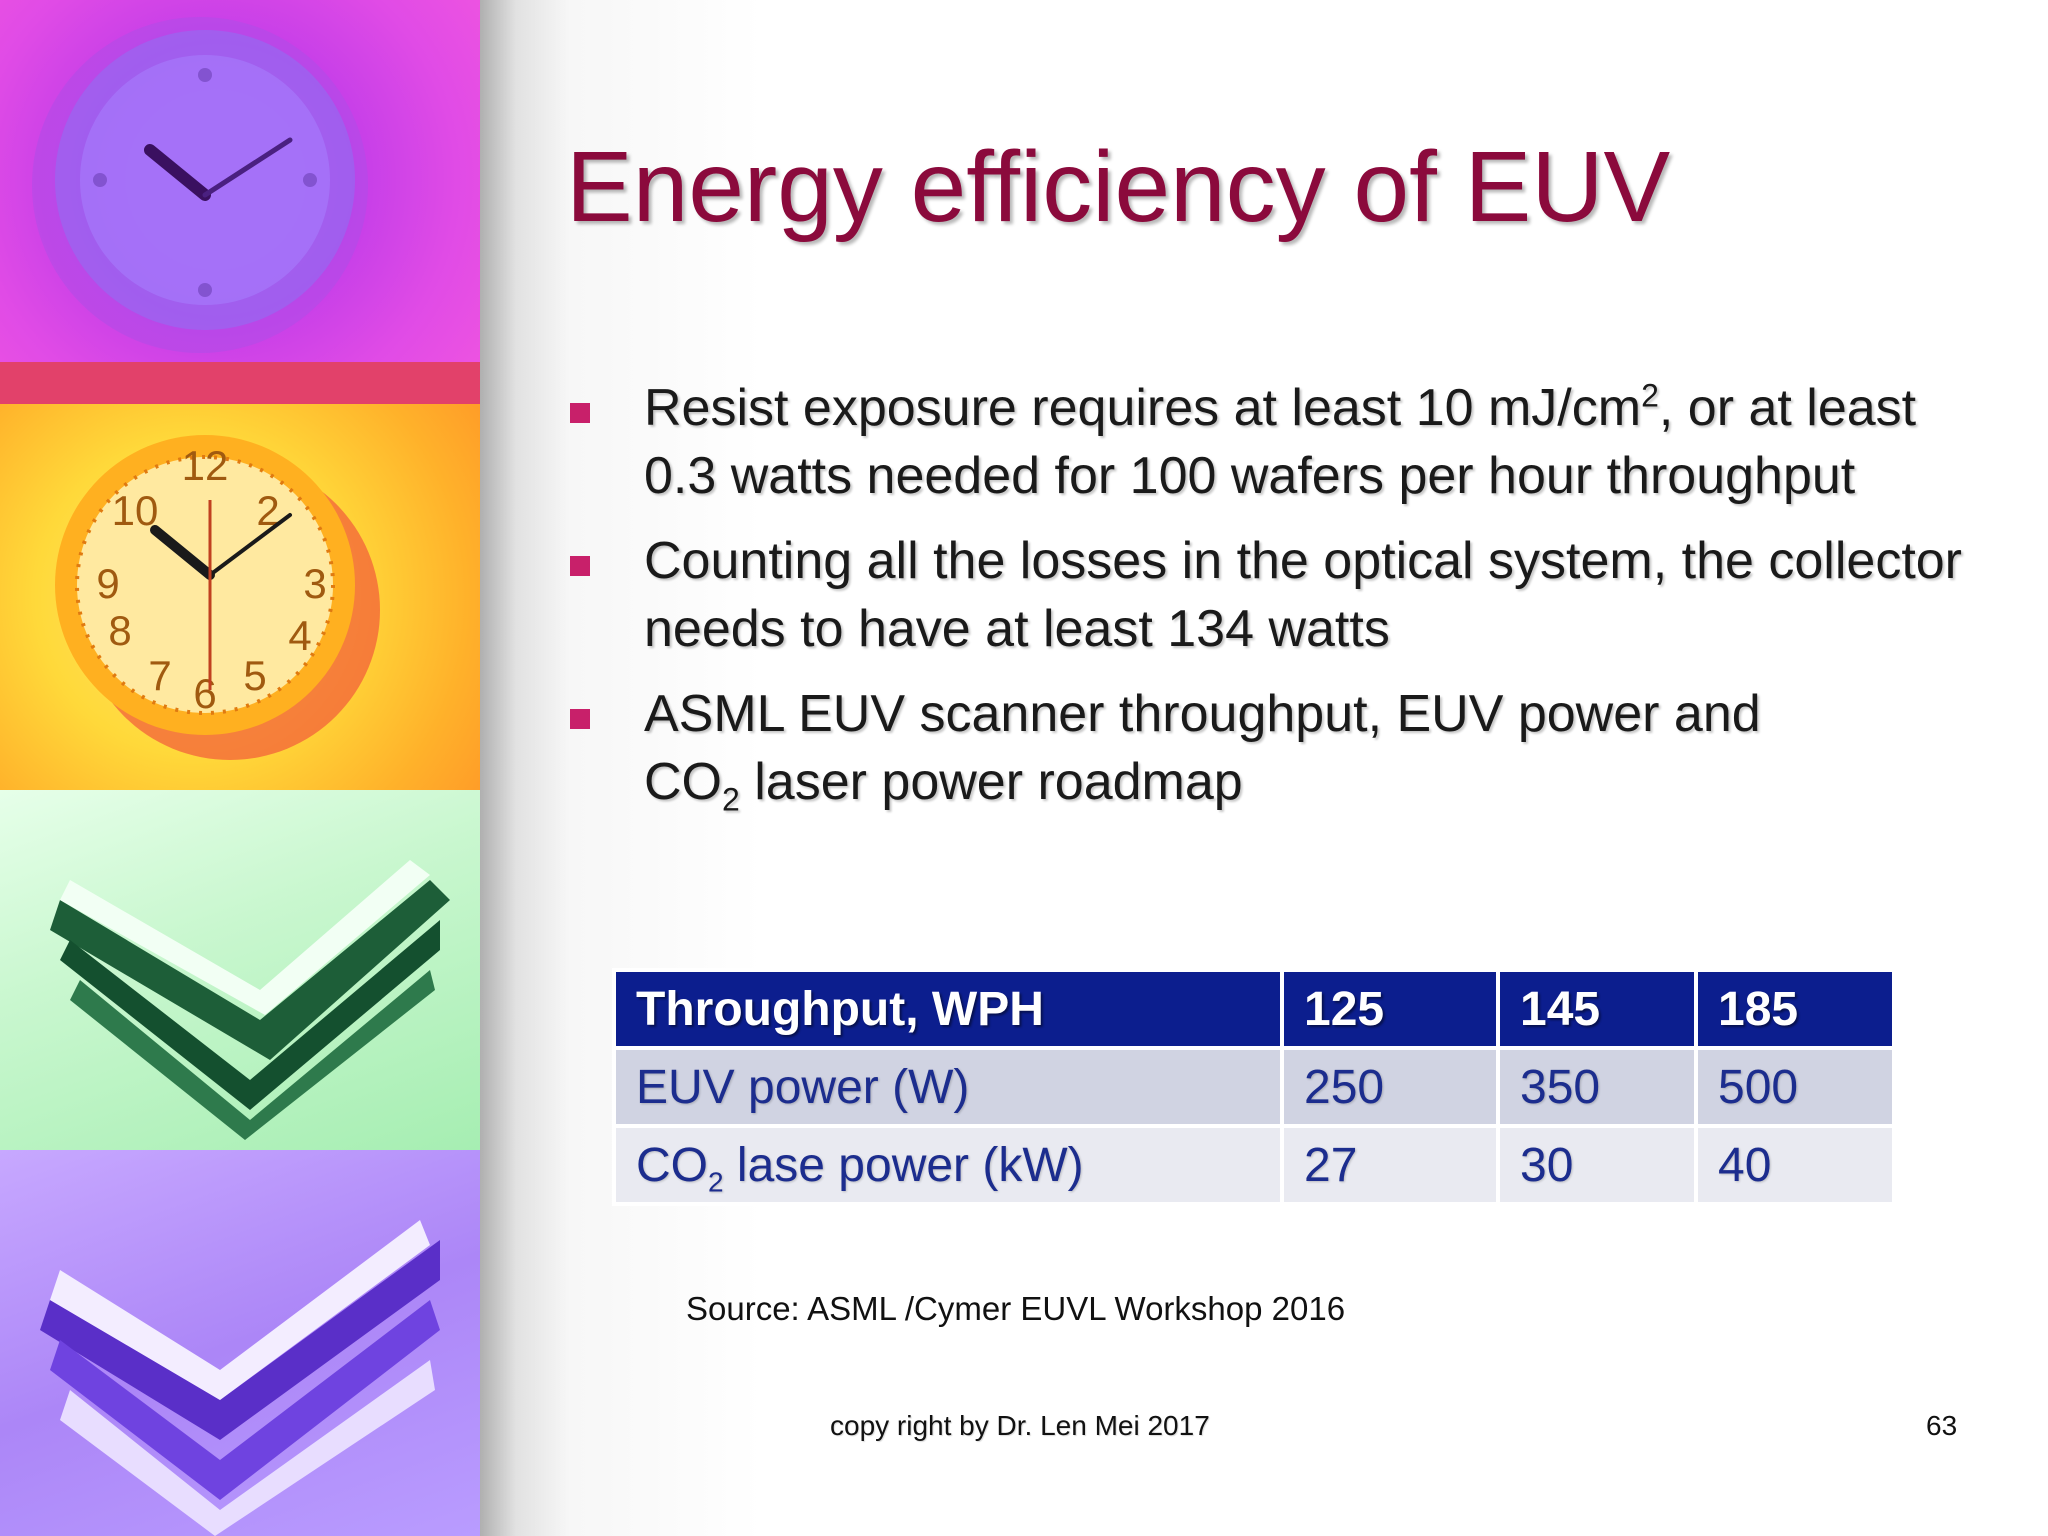  What do you see at coordinates (1390, 1009) in the screenshot?
I see `table-header-cell: 125` at bounding box center [1390, 1009].